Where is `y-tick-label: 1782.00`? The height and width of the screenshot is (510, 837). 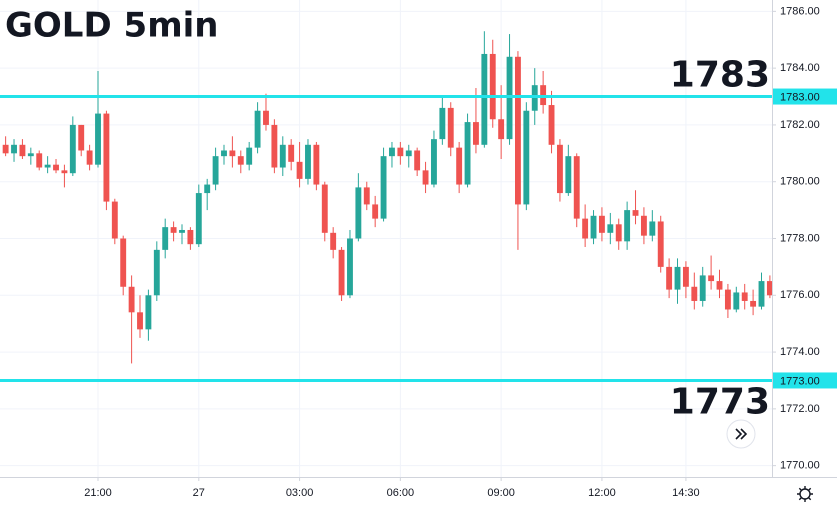 y-tick-label: 1782.00 is located at coordinates (800, 125).